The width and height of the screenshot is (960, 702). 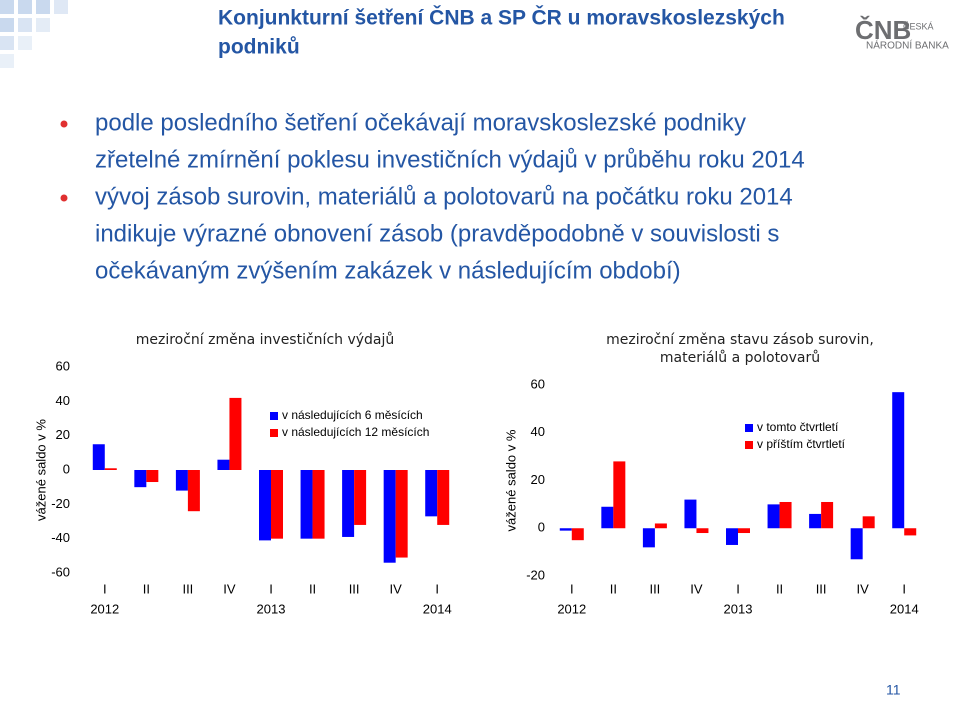 I want to click on chart-title: meziroční změna stavu zásob surovin,, so click(x=740, y=340).